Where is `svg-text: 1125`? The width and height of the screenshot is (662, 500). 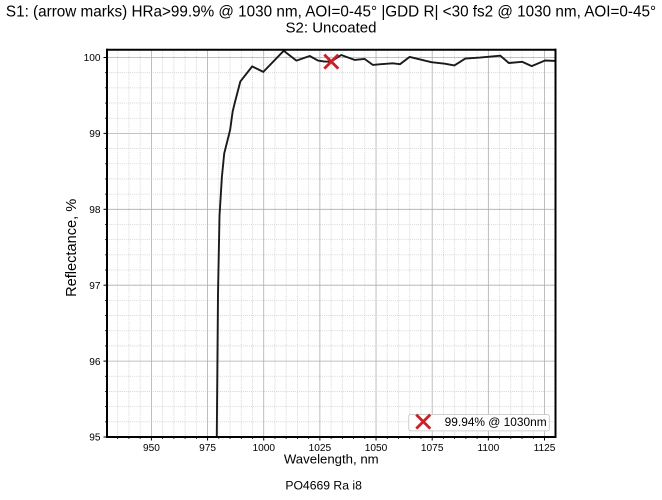
svg-text: 1125 is located at coordinates (545, 448).